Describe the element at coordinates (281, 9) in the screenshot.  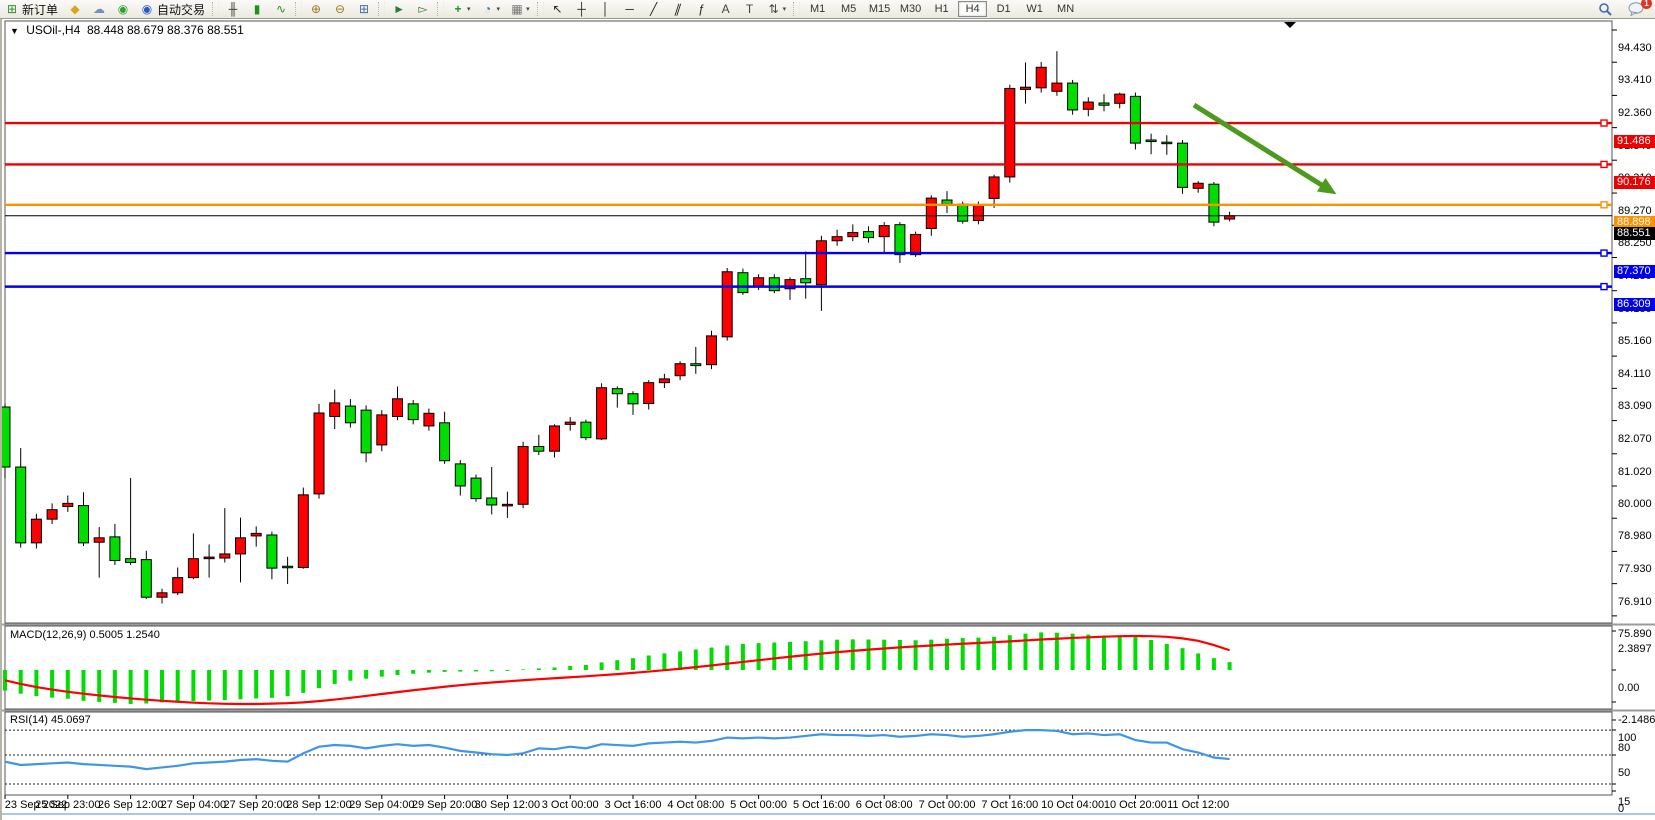
I see `line-chart-button: ∿` at that location.